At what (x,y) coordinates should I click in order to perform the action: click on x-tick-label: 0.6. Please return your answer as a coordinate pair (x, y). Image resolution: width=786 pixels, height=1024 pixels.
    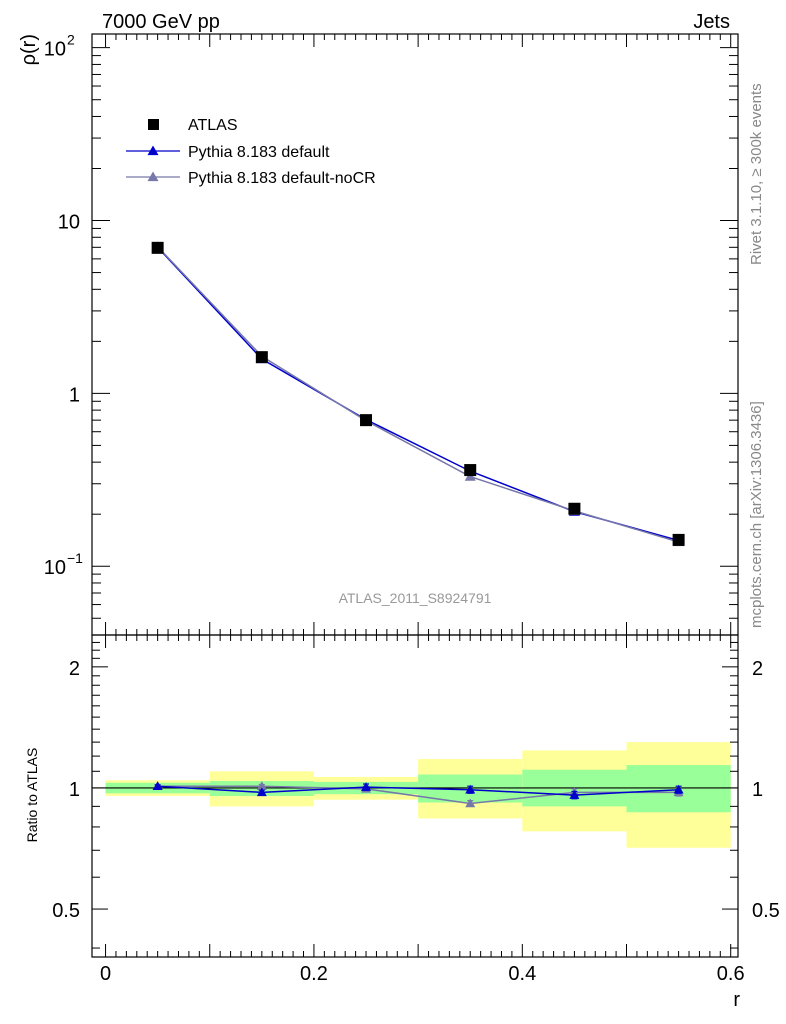
    Looking at the image, I should click on (731, 974).